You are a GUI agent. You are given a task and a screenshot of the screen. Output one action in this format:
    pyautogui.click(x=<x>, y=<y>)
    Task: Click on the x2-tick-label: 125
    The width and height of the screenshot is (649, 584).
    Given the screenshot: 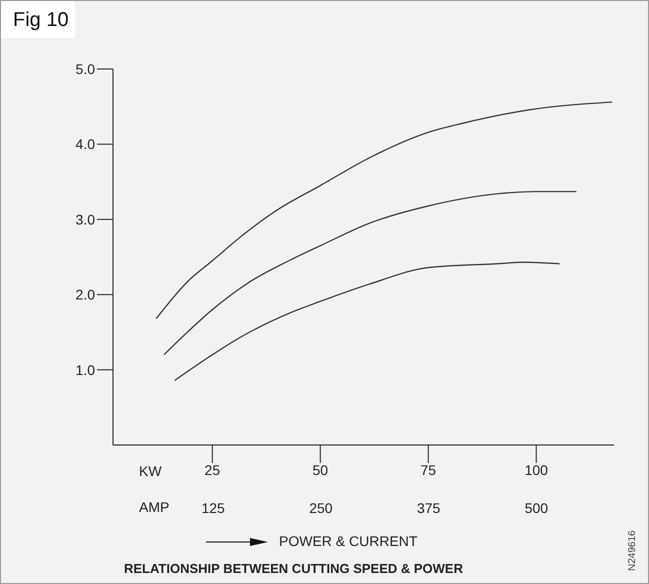 What is the action you would take?
    pyautogui.click(x=213, y=508)
    